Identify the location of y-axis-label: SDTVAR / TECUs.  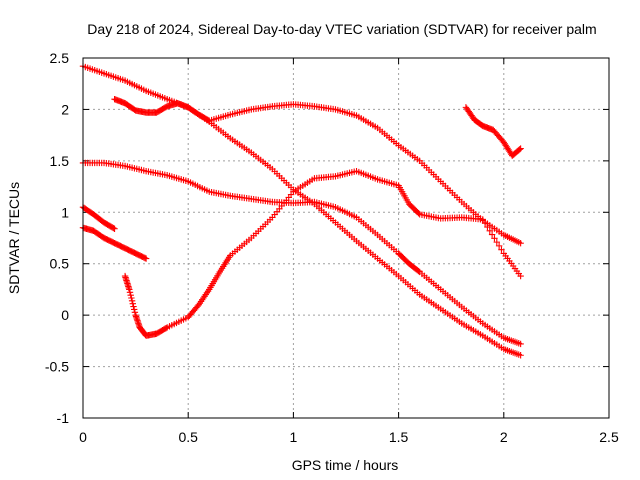
(14, 238).